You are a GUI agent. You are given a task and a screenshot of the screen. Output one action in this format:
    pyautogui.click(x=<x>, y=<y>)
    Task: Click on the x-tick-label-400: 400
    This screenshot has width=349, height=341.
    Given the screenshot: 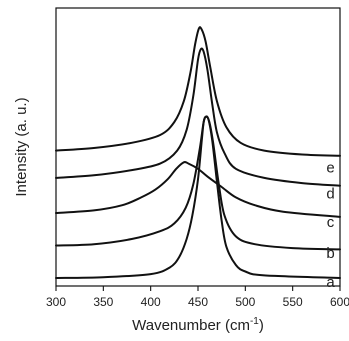 What is the action you would take?
    pyautogui.click(x=151, y=302)
    